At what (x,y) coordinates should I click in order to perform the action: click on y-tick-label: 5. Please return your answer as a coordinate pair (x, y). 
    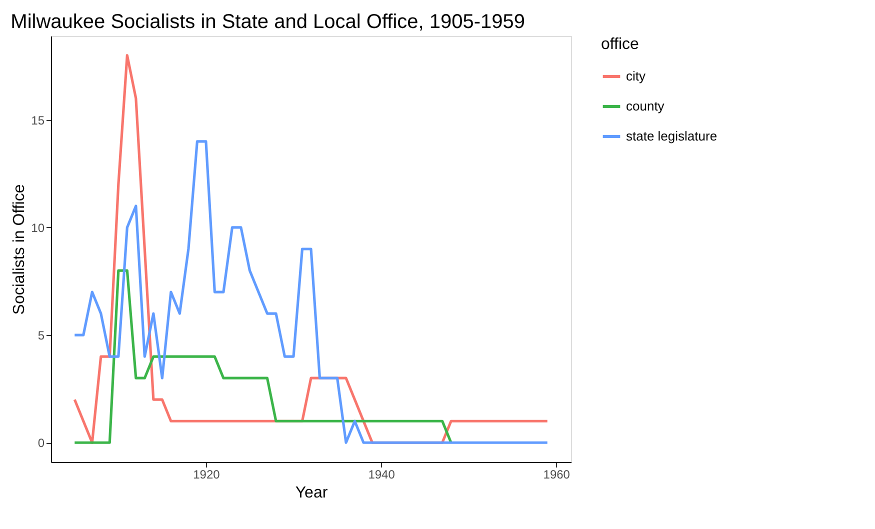
    Looking at the image, I should click on (41, 335).